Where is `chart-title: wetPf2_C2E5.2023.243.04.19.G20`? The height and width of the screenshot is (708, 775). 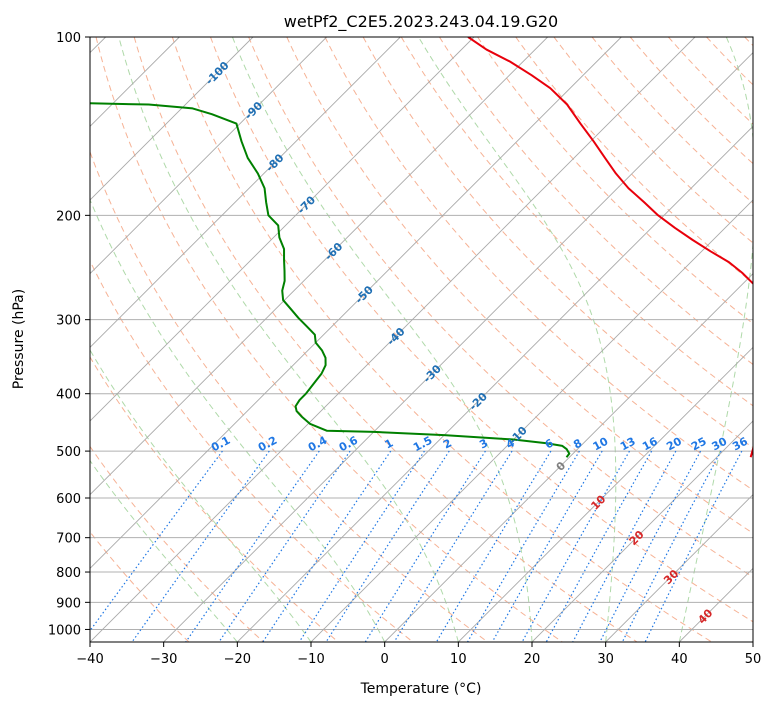
chart-title: wetPf2_C2E5.2023.243.04.19.G20 is located at coordinates (421, 22).